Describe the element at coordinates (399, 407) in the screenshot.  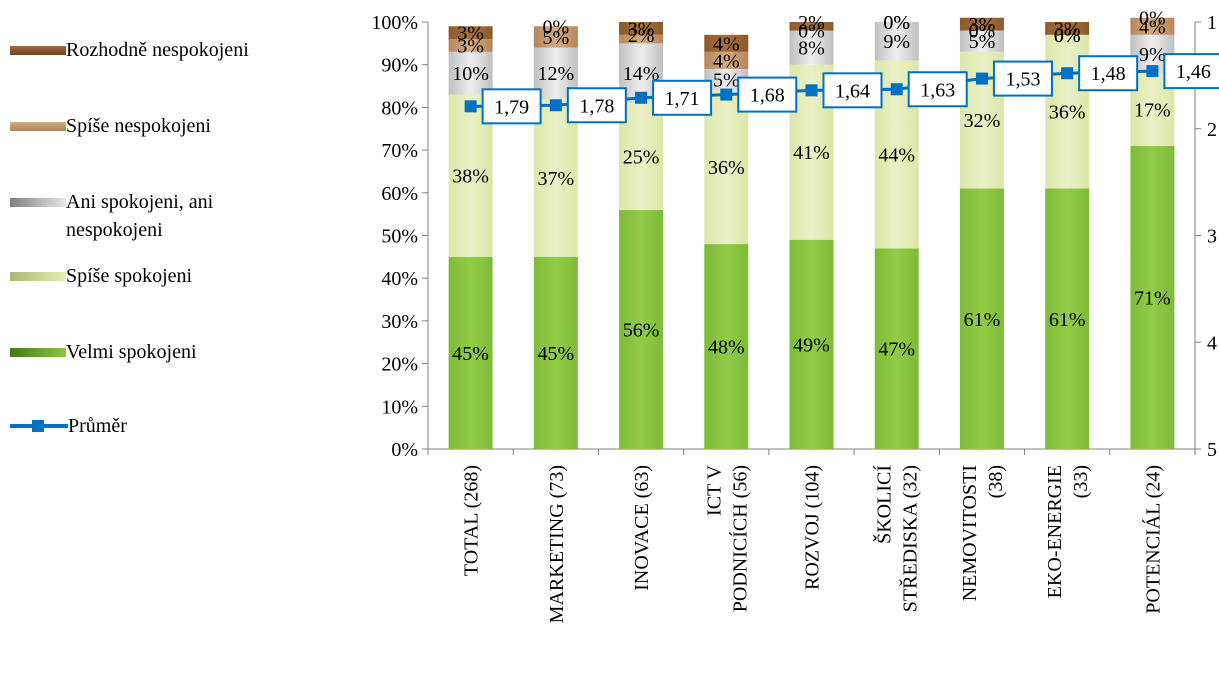
I see `y-left-tick-label: 10%` at that location.